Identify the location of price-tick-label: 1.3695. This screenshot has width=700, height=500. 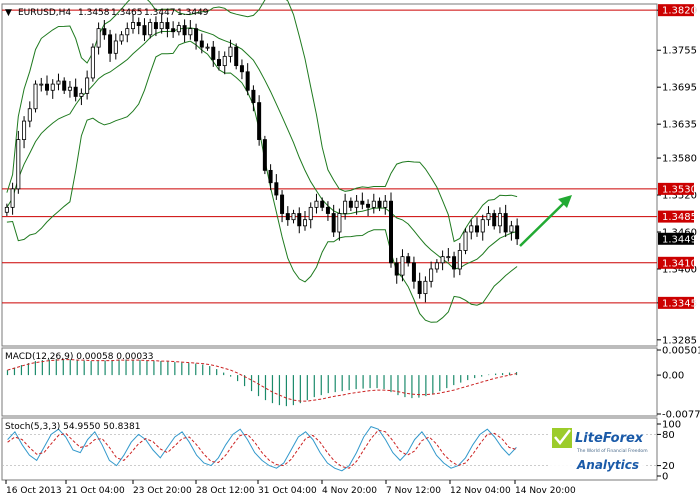
(679, 88).